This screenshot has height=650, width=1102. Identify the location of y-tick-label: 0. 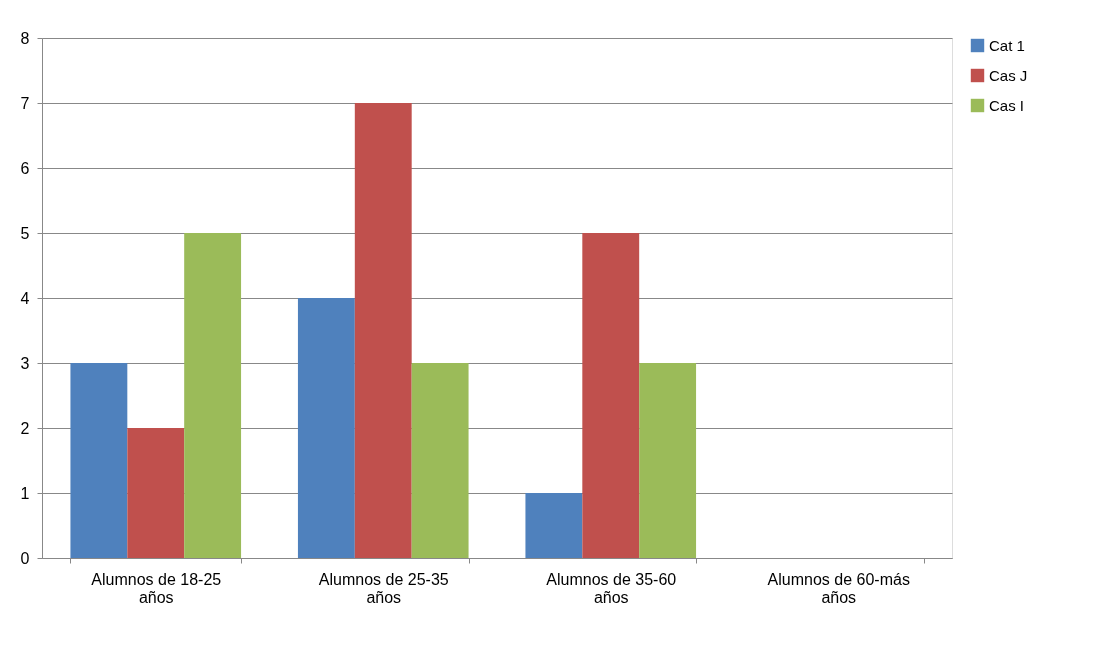
(25, 558).